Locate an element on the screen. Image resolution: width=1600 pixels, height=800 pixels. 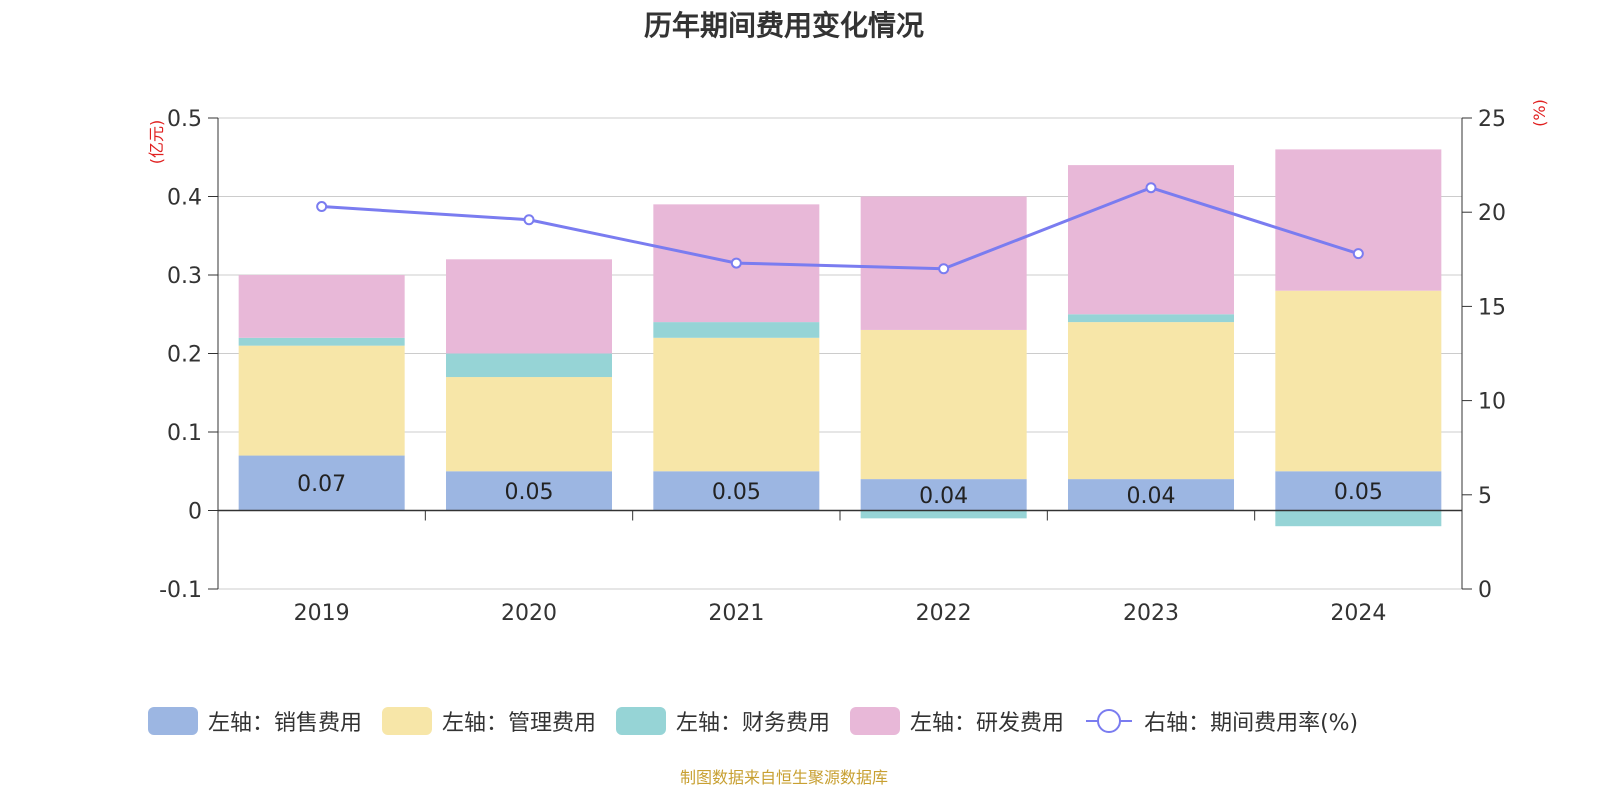
left-axis-tick-label: 0 is located at coordinates (195, 512).